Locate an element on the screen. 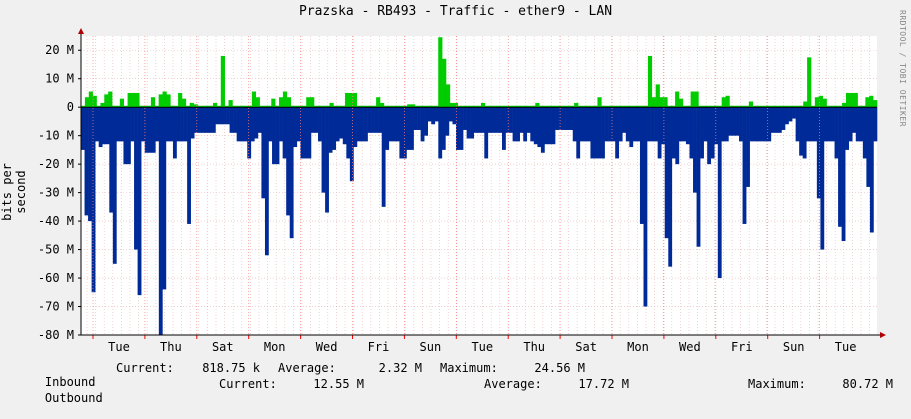  y-tick-label: -30 M is located at coordinates (56, 193).